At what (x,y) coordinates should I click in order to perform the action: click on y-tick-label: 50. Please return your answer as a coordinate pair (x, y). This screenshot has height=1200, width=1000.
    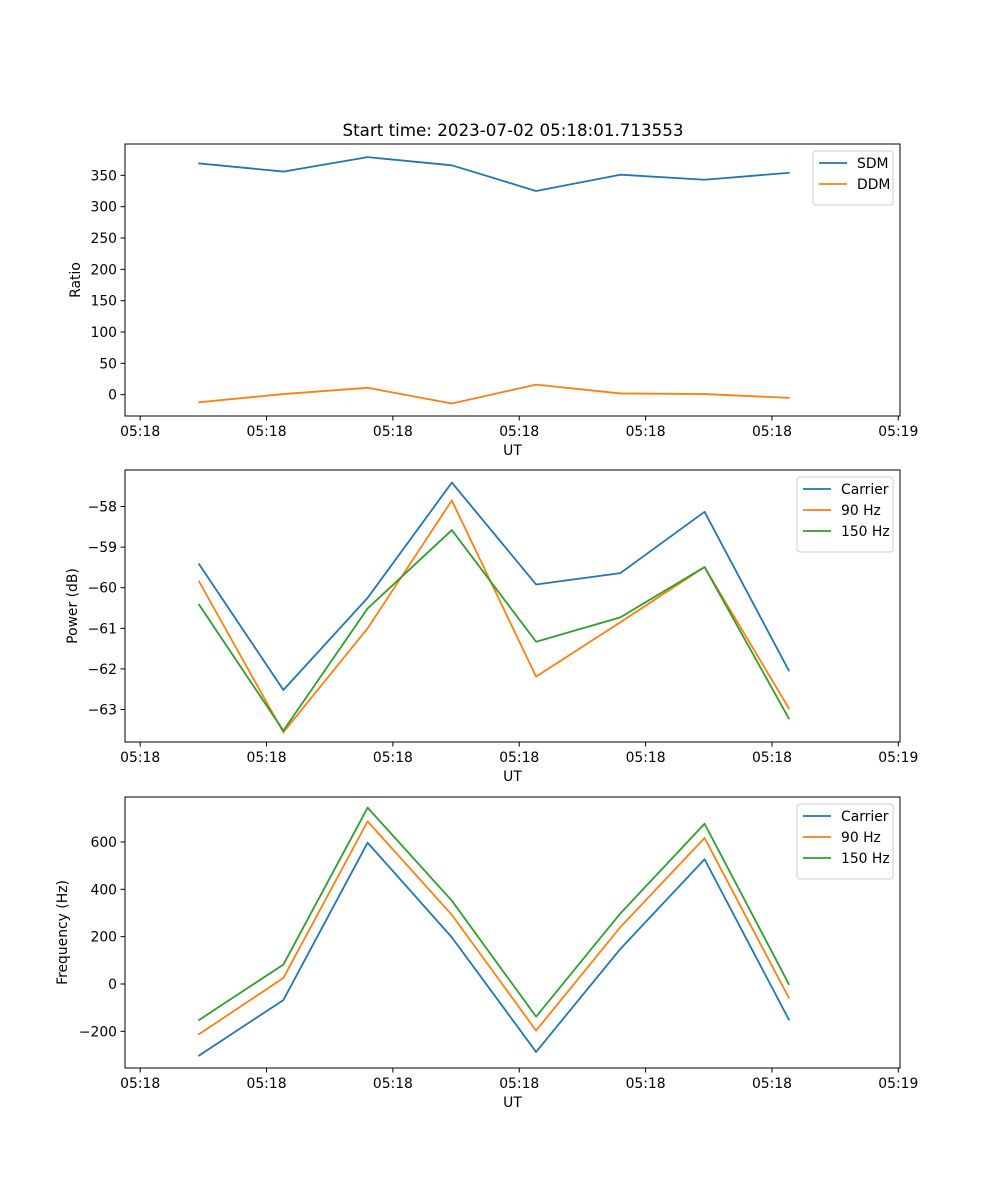
    Looking at the image, I should click on (108, 364).